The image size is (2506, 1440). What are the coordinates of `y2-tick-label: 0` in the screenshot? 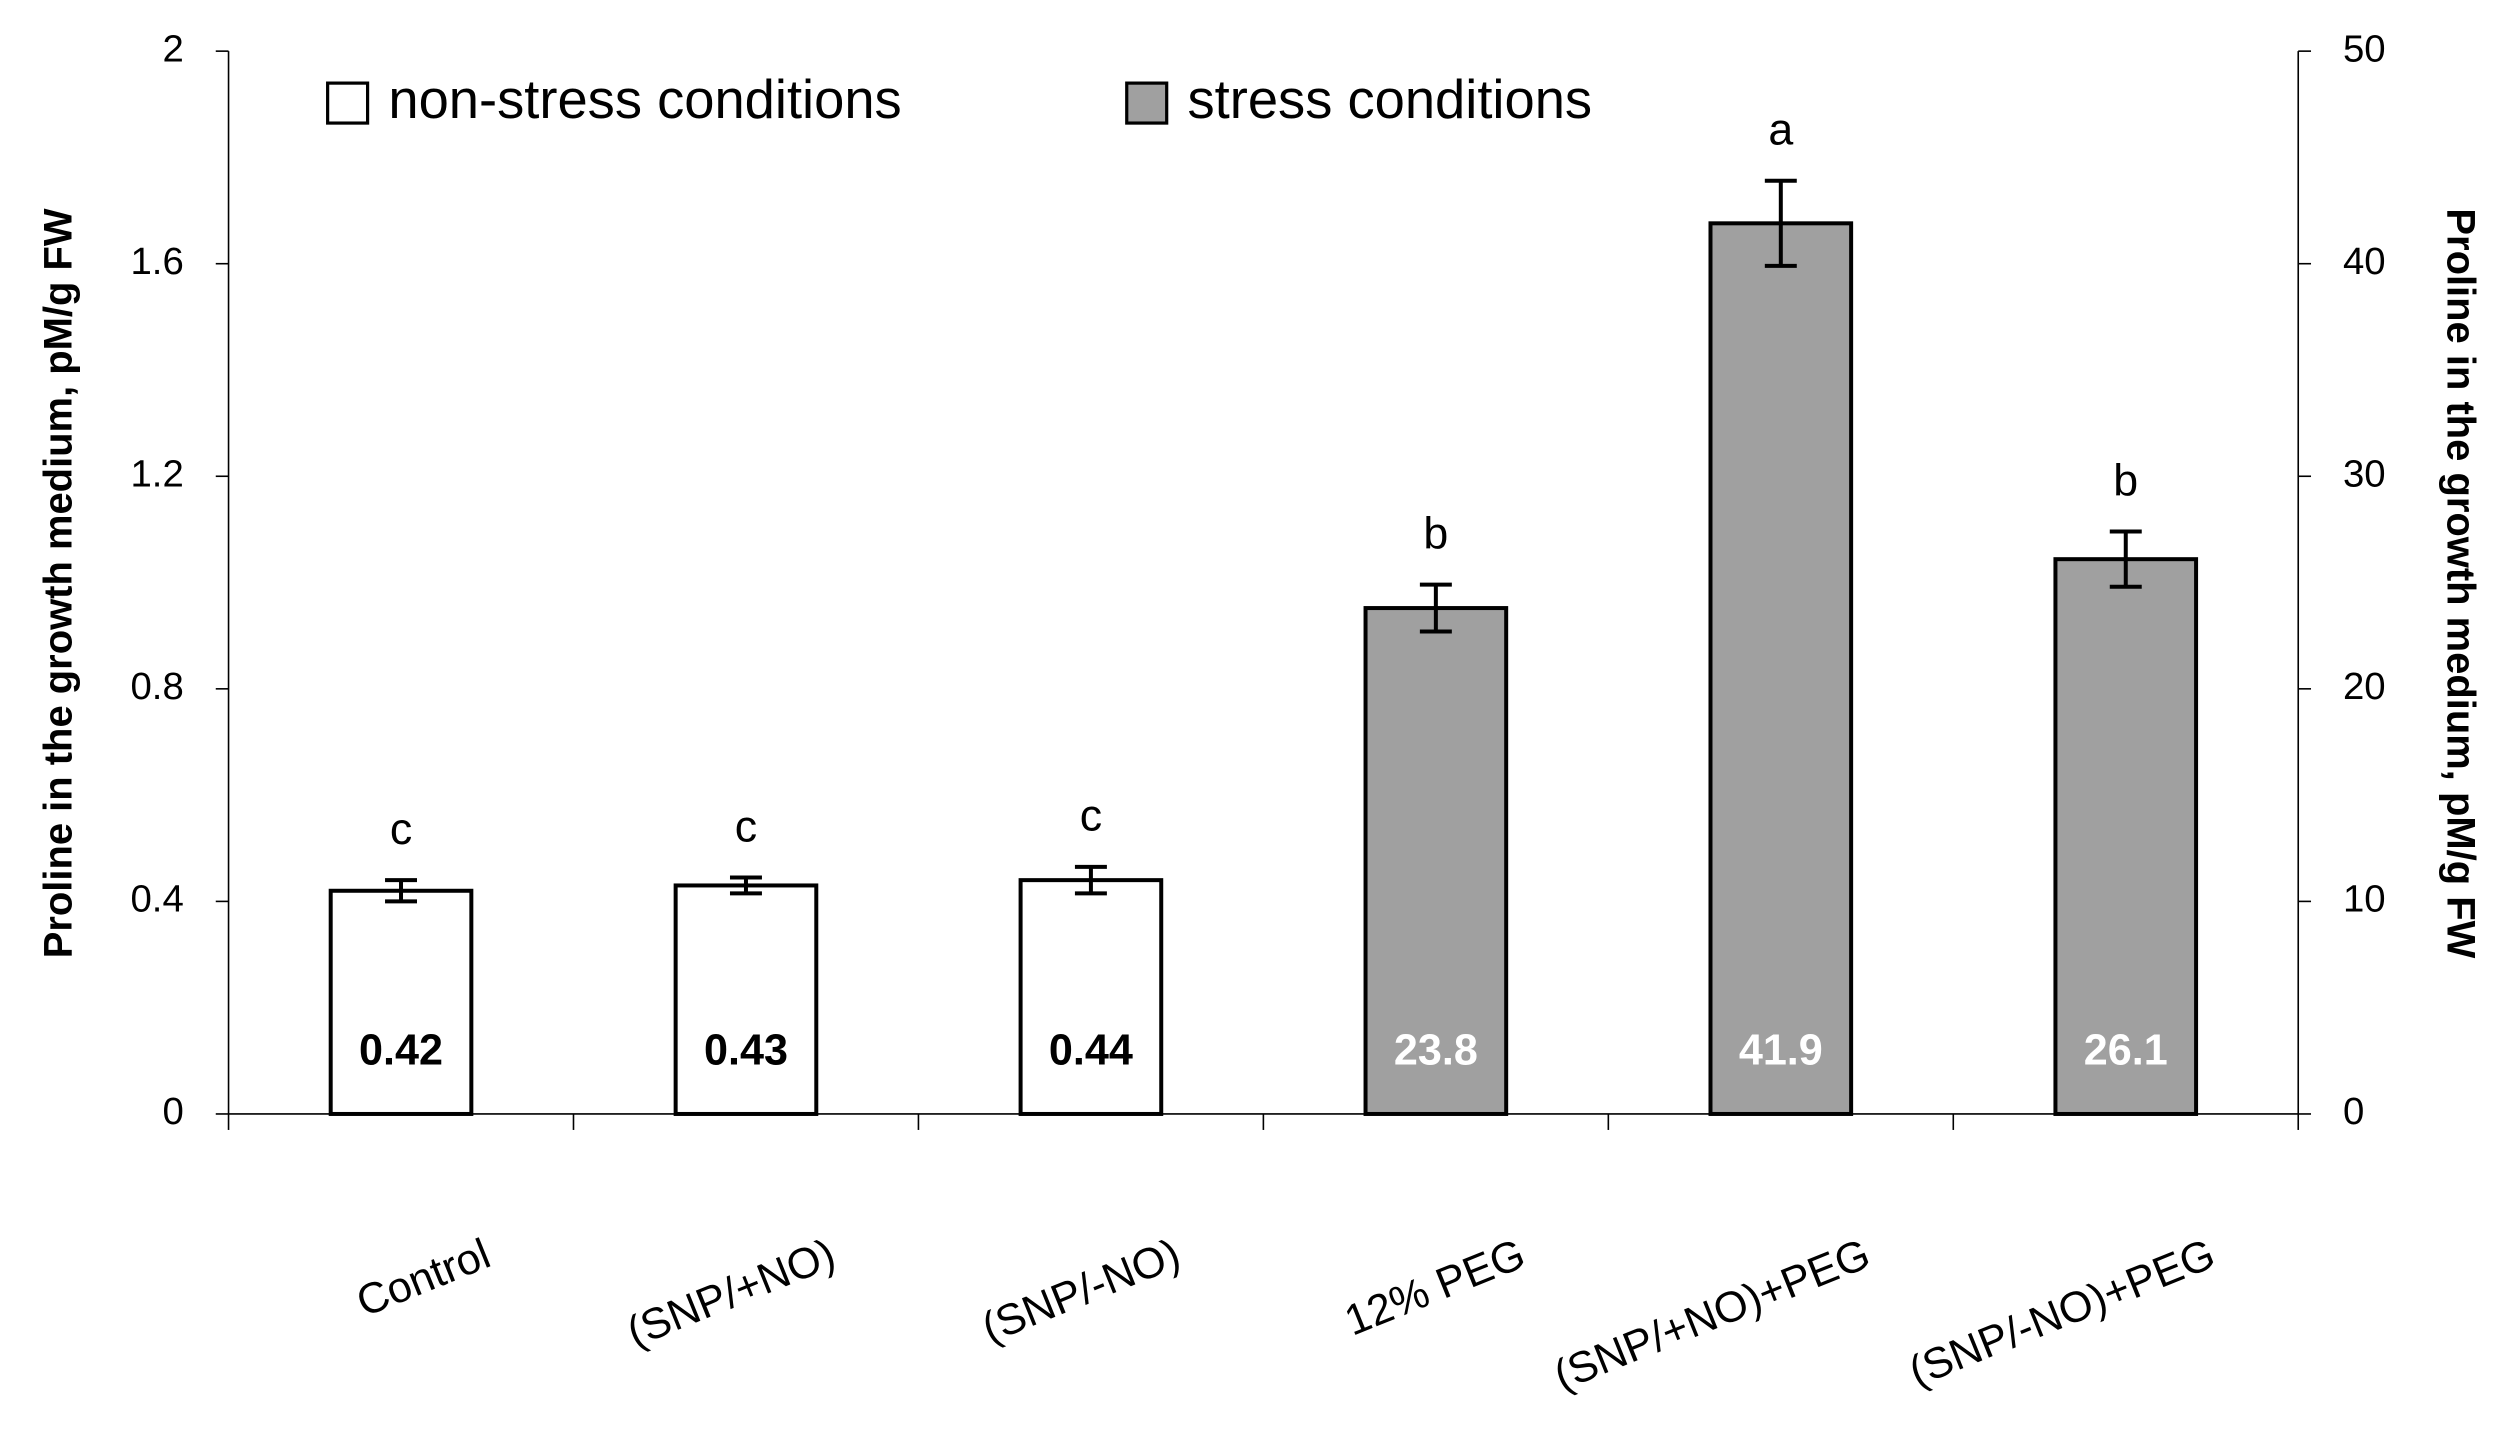 It's located at (2353, 1111).